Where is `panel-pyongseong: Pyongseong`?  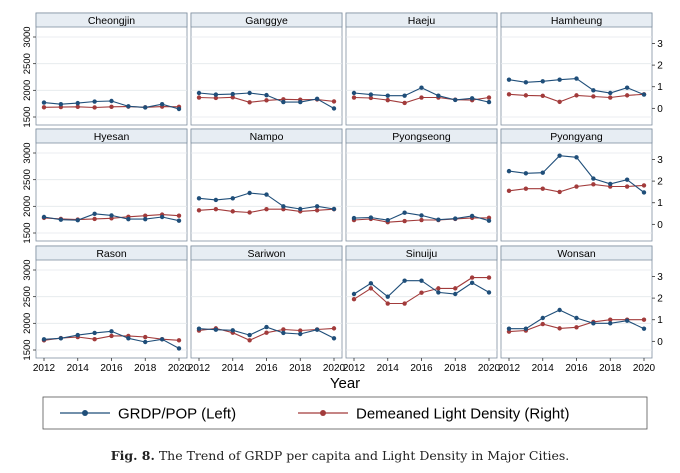
panel-pyongseong: Pyongseong is located at coordinates (421, 185).